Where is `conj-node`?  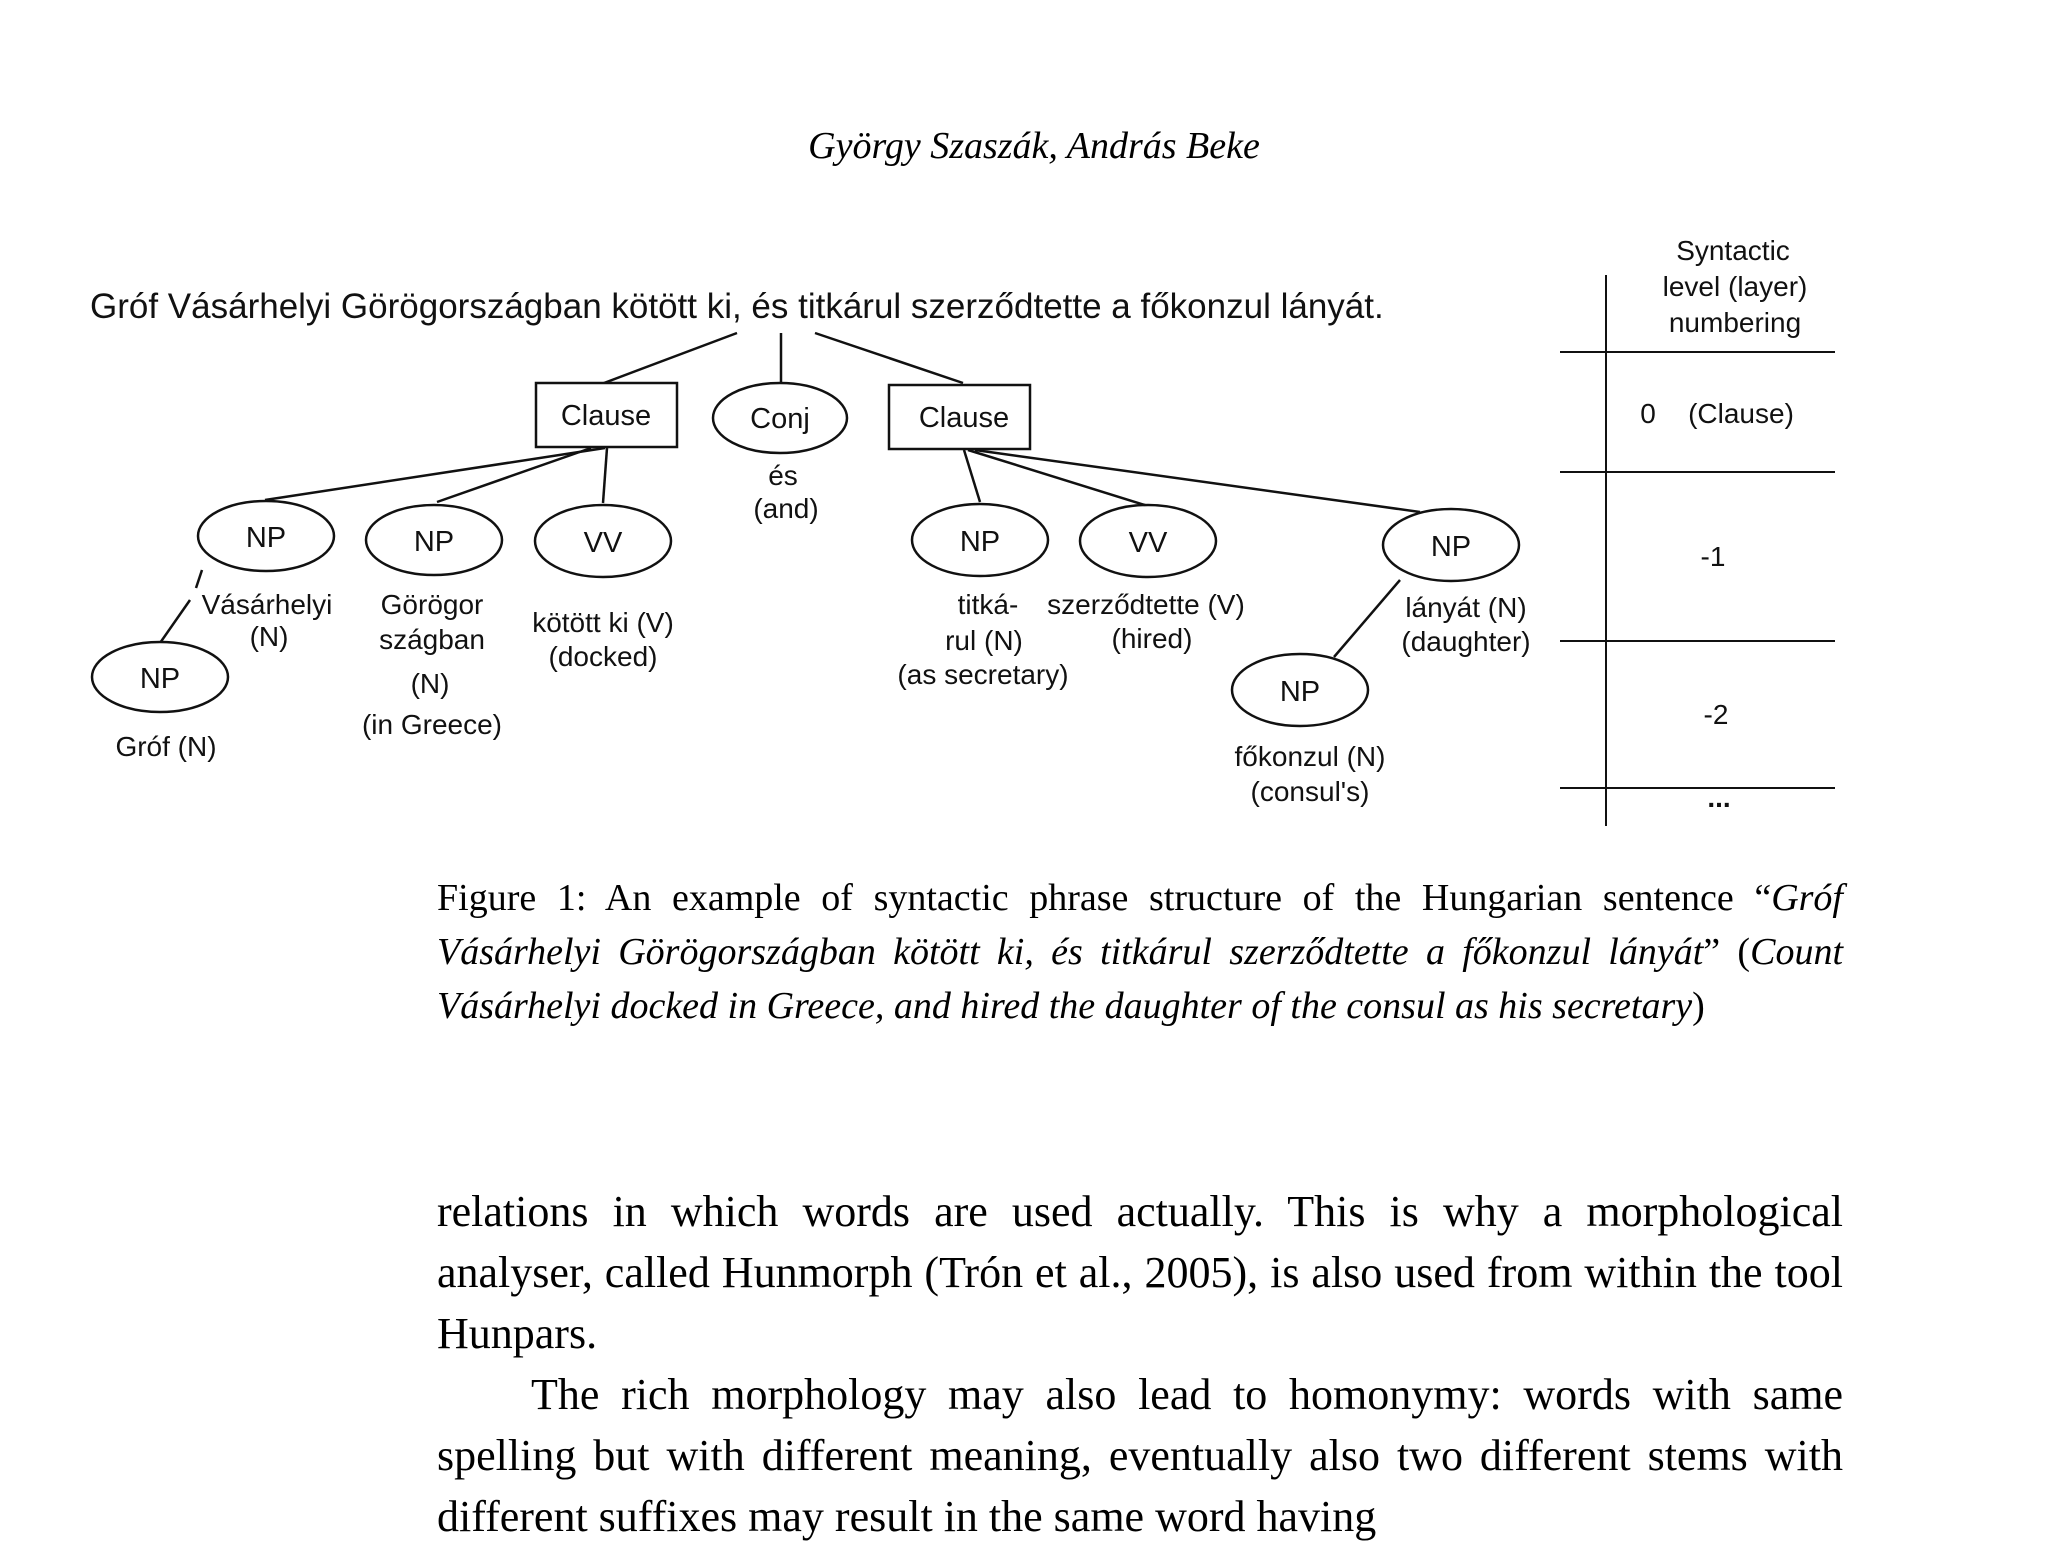 conj-node is located at coordinates (780, 418).